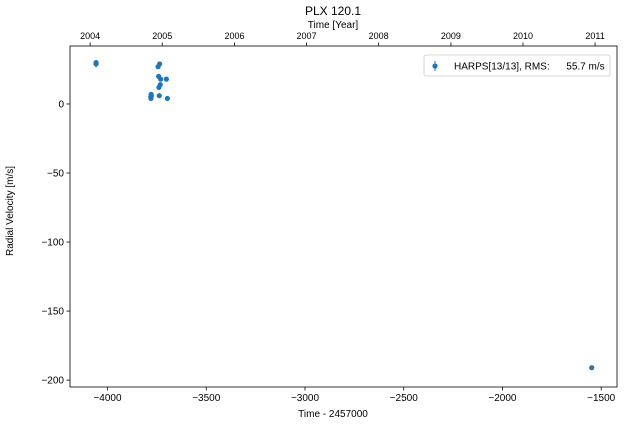 Image resolution: width=626 pixels, height=430 pixels. Describe the element at coordinates (10, 211) in the screenshot. I see `y-axis-label: Radial Velocity [m/s]` at that location.